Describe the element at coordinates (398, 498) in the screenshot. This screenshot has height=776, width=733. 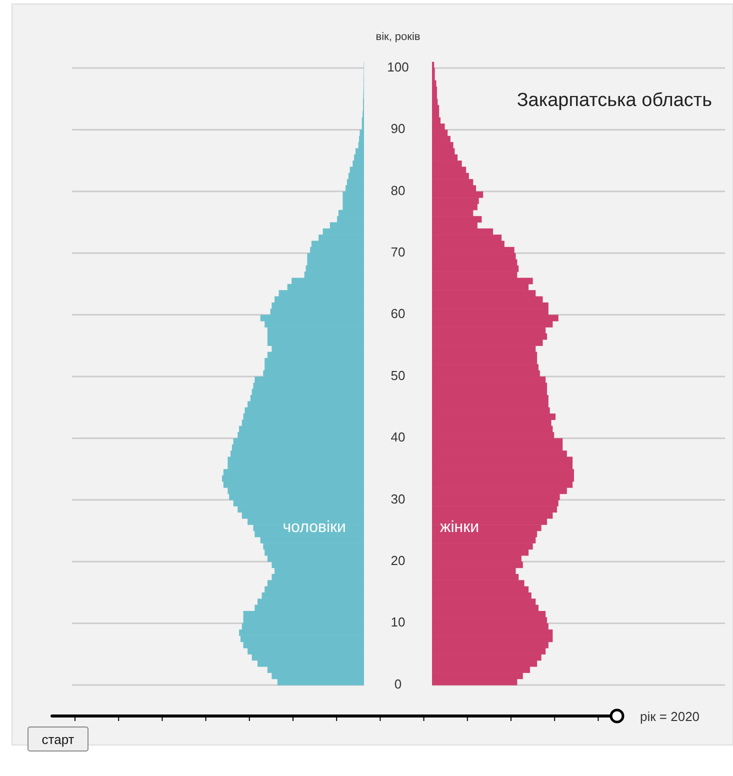
I see `y-tick-label: 30` at that location.